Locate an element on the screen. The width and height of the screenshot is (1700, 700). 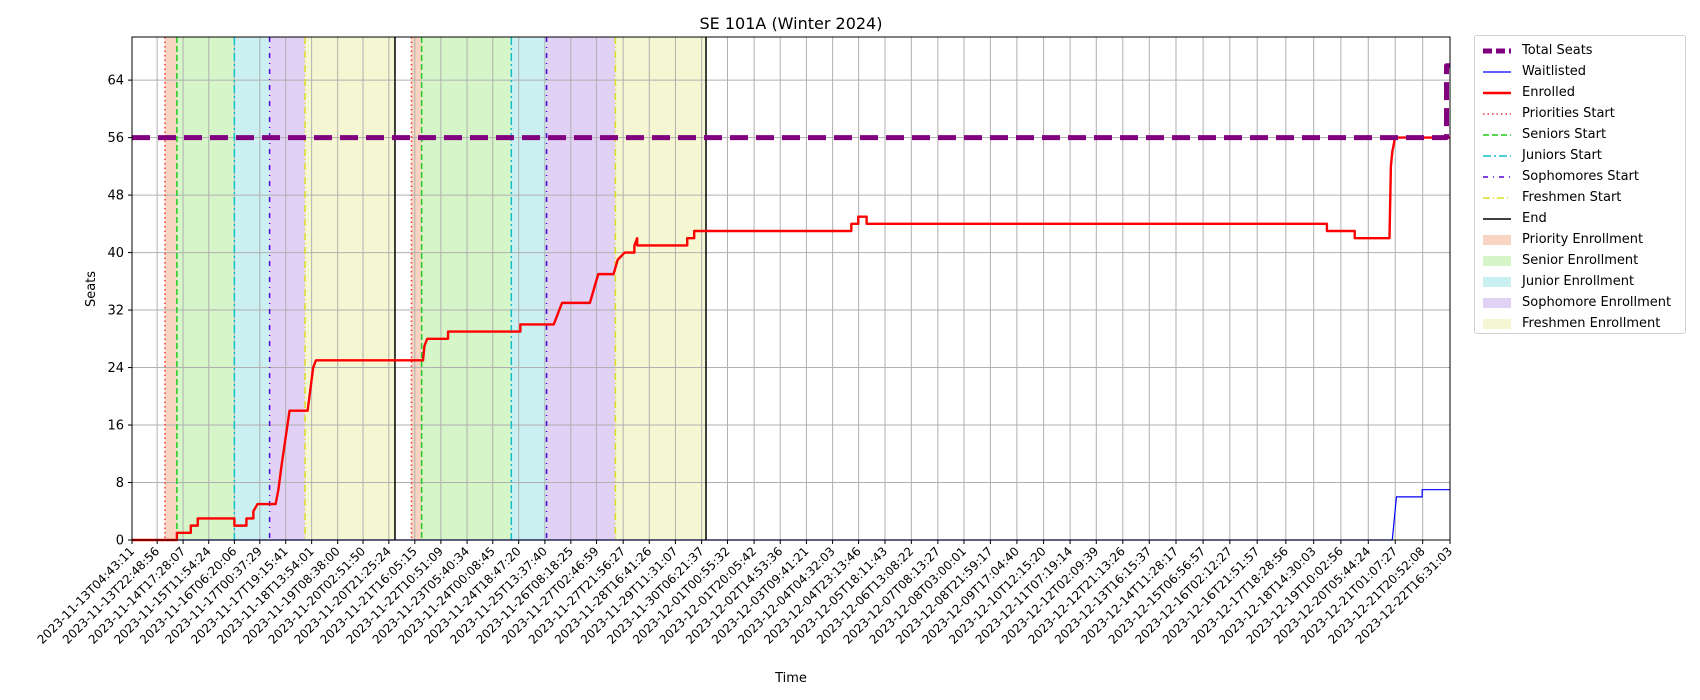
y-tick-label: 56 is located at coordinates (115, 138).